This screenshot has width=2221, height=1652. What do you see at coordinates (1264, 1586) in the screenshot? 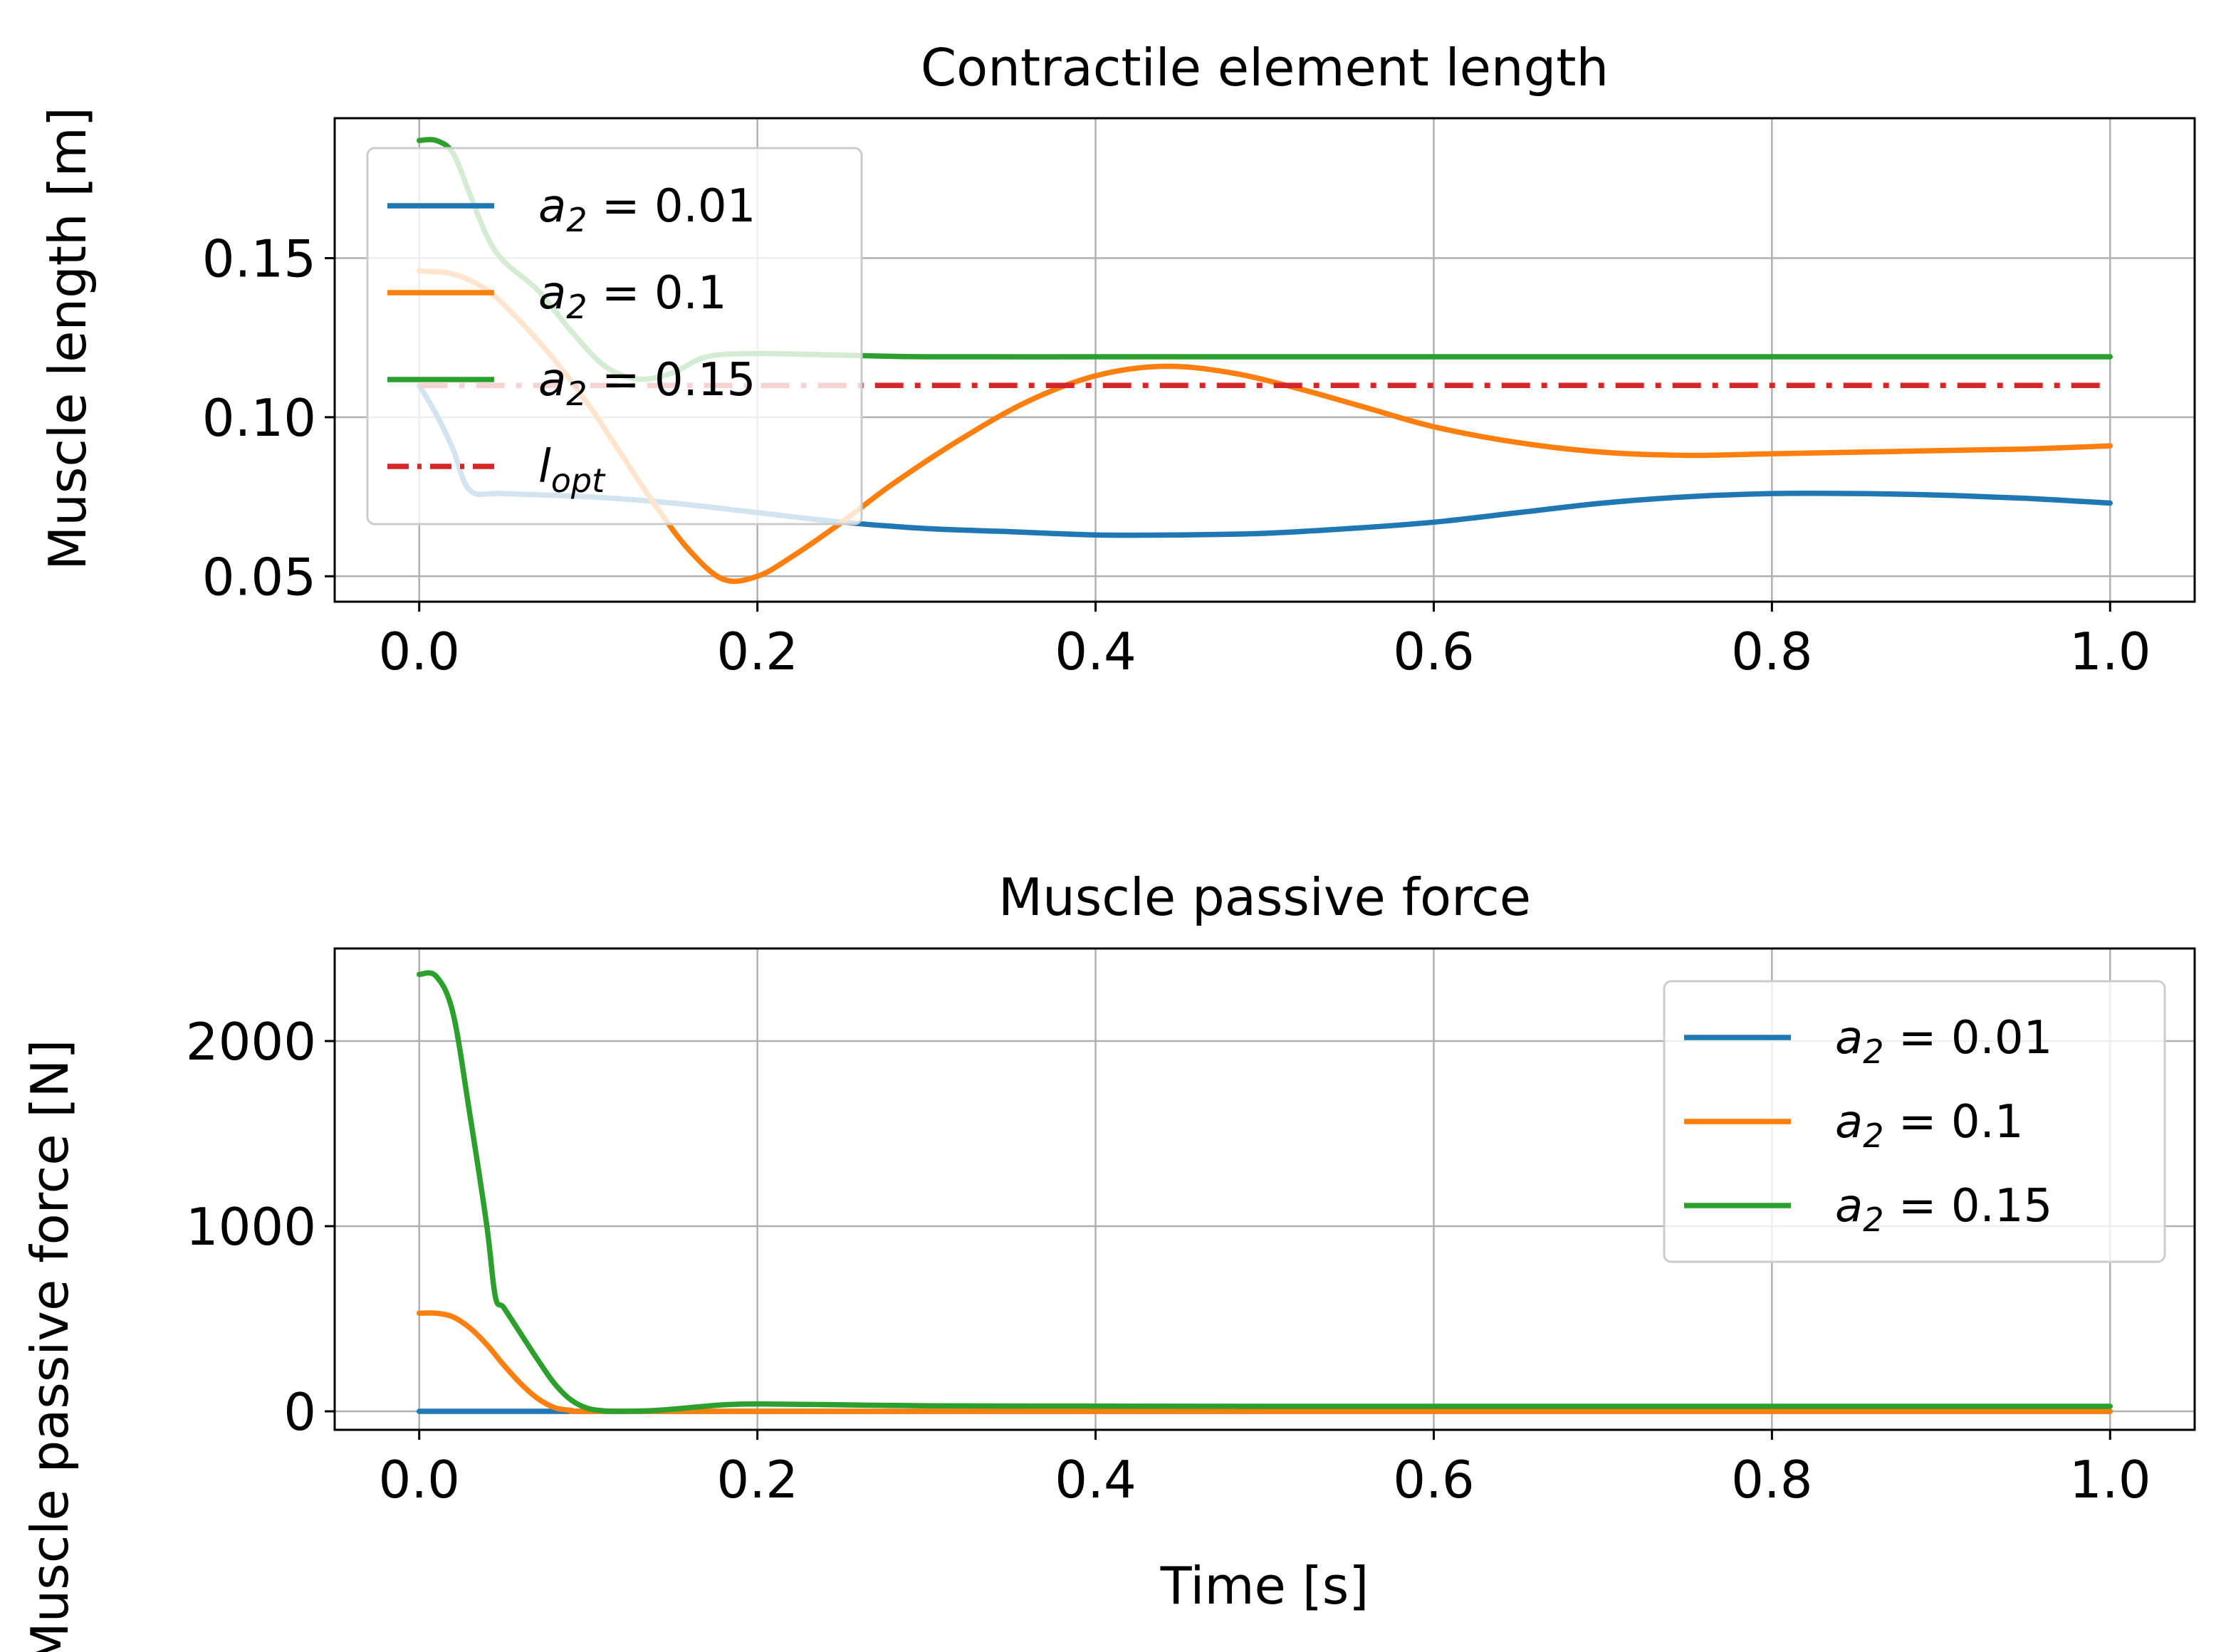
I see `x-axis-label: Time [s]` at bounding box center [1264, 1586].